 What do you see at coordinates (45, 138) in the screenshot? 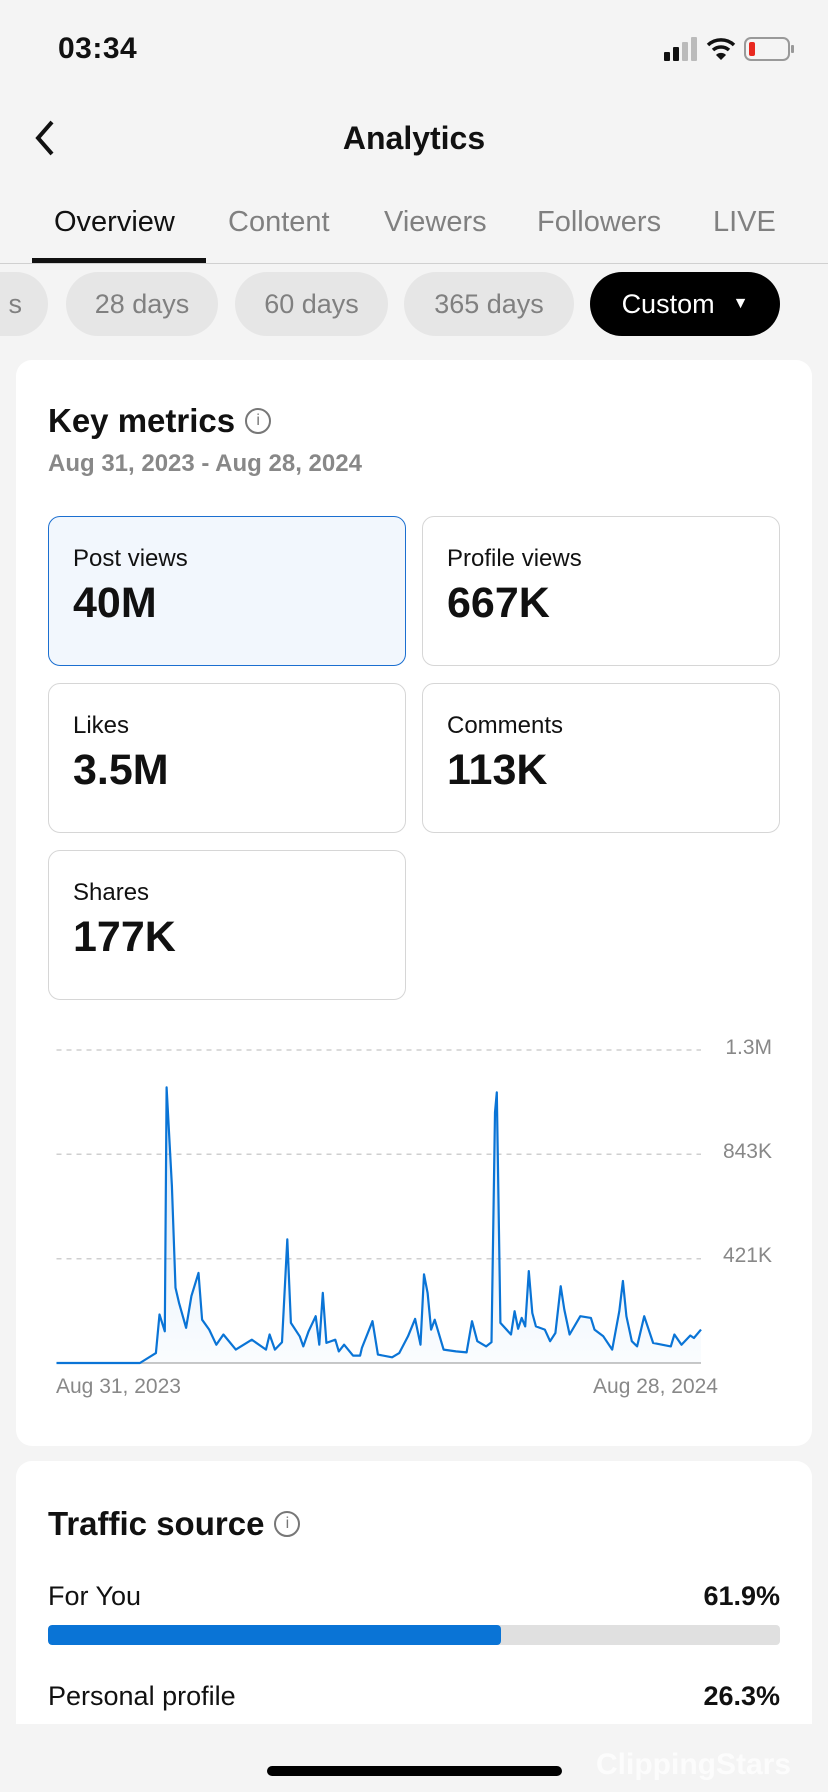
I see `back-chevron-icon` at bounding box center [45, 138].